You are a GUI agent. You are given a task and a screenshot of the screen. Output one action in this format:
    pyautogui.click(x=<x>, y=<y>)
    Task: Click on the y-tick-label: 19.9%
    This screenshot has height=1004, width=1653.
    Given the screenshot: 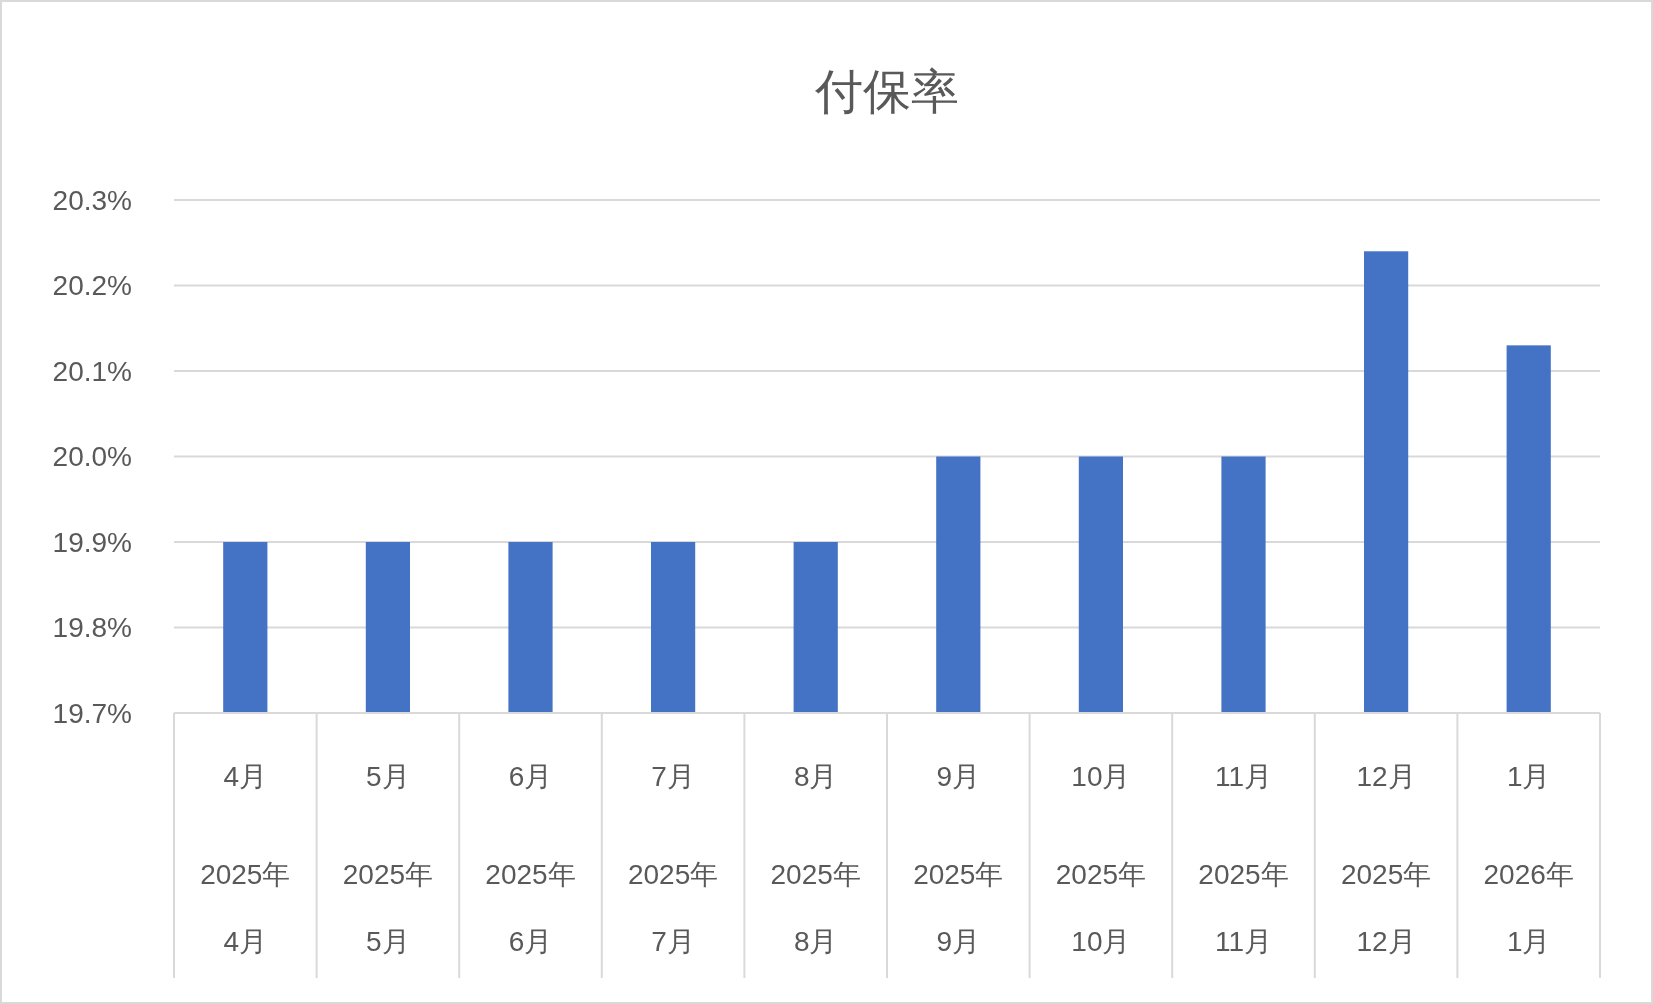 What is the action you would take?
    pyautogui.click(x=92, y=542)
    